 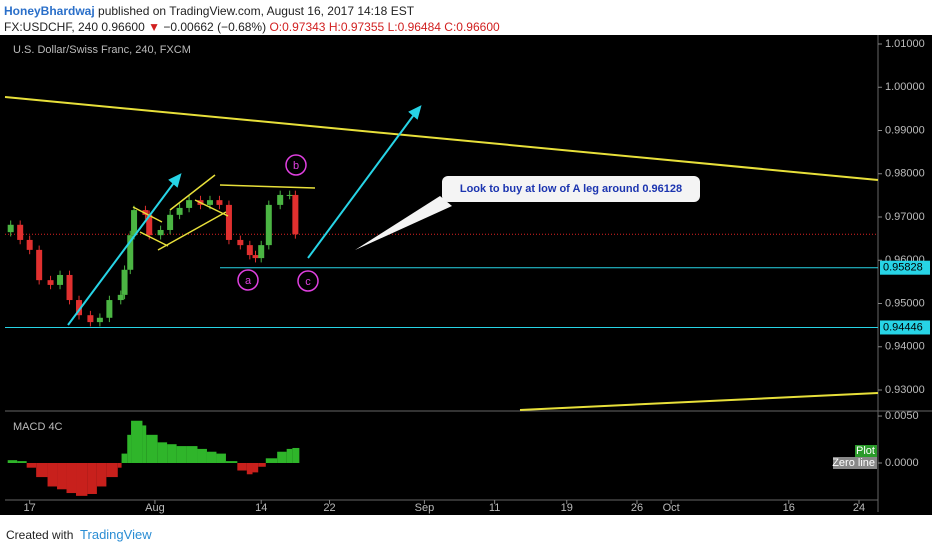 I want to click on legend-entry: Zero line, so click(x=853, y=463).